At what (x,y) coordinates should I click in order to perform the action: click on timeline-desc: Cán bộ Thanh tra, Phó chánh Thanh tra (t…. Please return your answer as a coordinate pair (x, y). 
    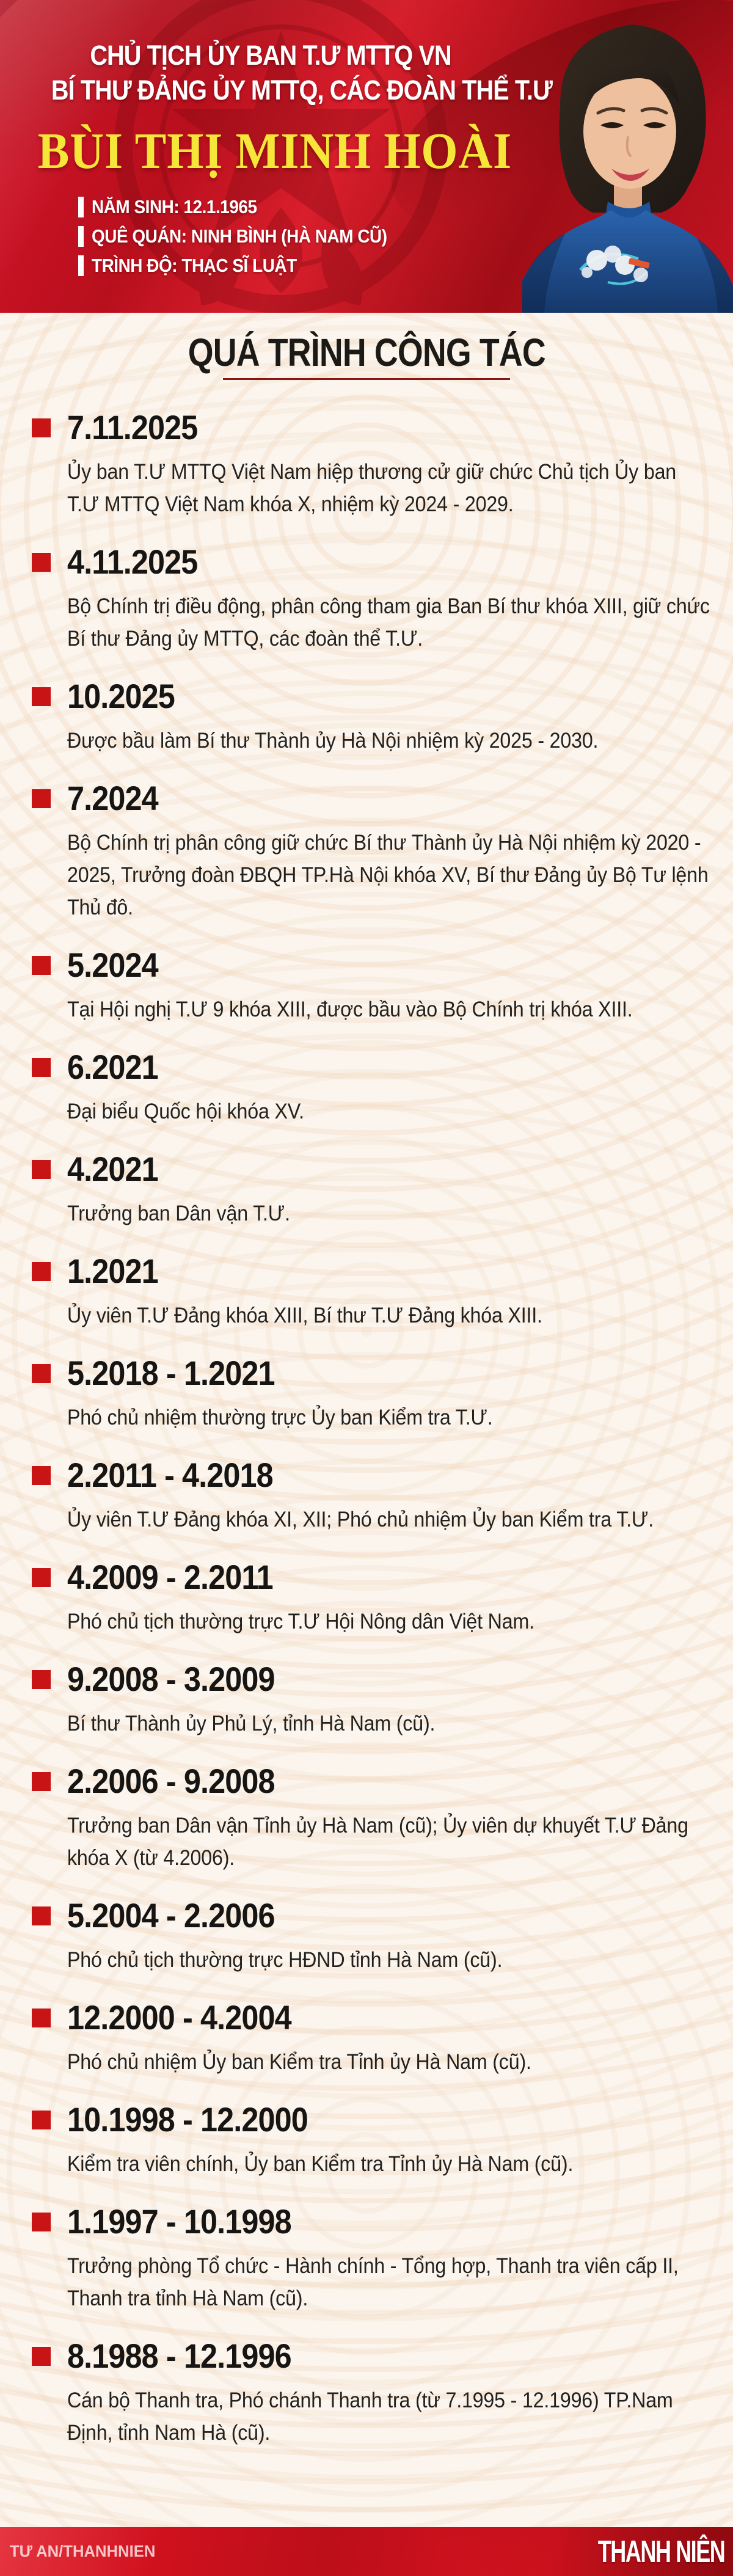
    Looking at the image, I should click on (370, 2416).